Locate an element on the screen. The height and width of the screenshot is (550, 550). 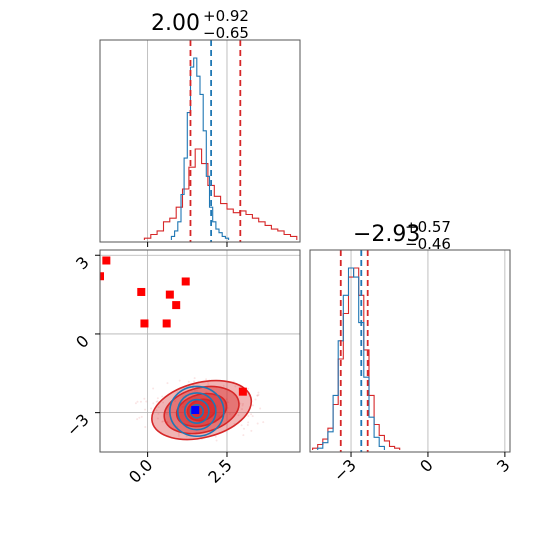
y-tick-label: 3 is located at coordinates (82, 263).